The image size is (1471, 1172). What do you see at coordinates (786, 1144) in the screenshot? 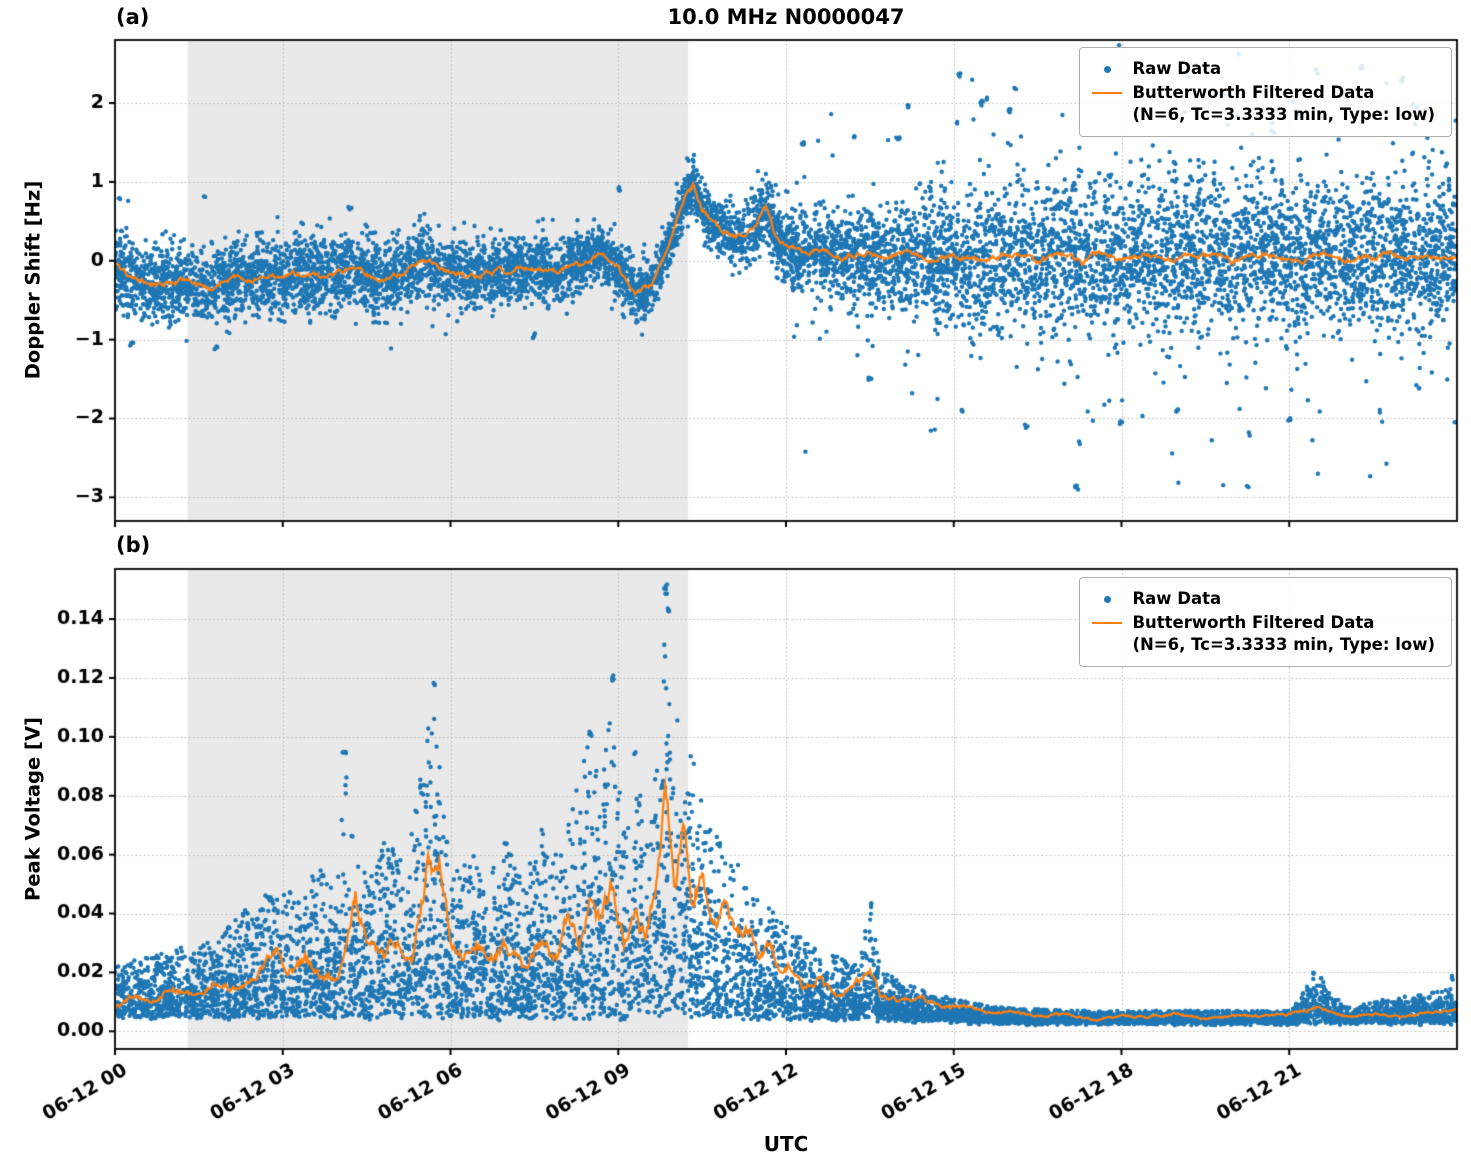
I see `x-axis-label: UTC` at bounding box center [786, 1144].